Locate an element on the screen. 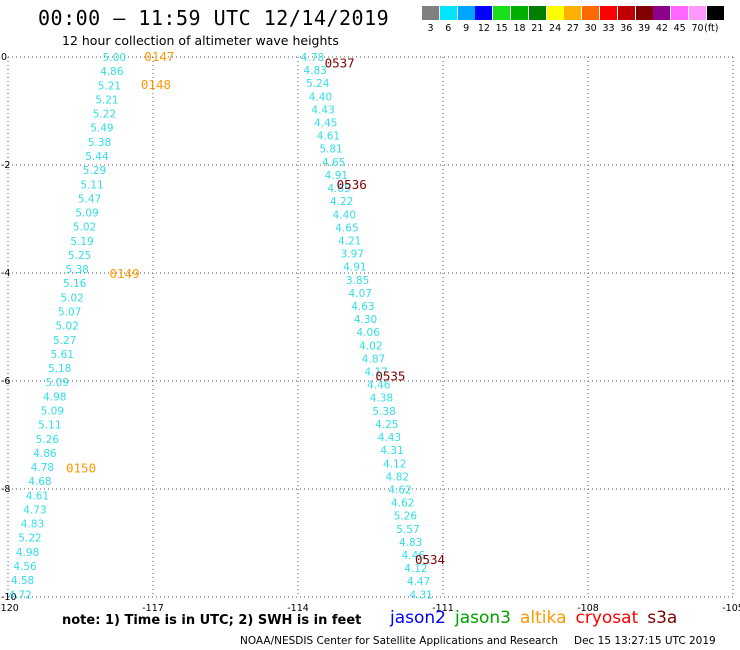 The image size is (740, 650). x-tick-label: -120 is located at coordinates (9, 608).